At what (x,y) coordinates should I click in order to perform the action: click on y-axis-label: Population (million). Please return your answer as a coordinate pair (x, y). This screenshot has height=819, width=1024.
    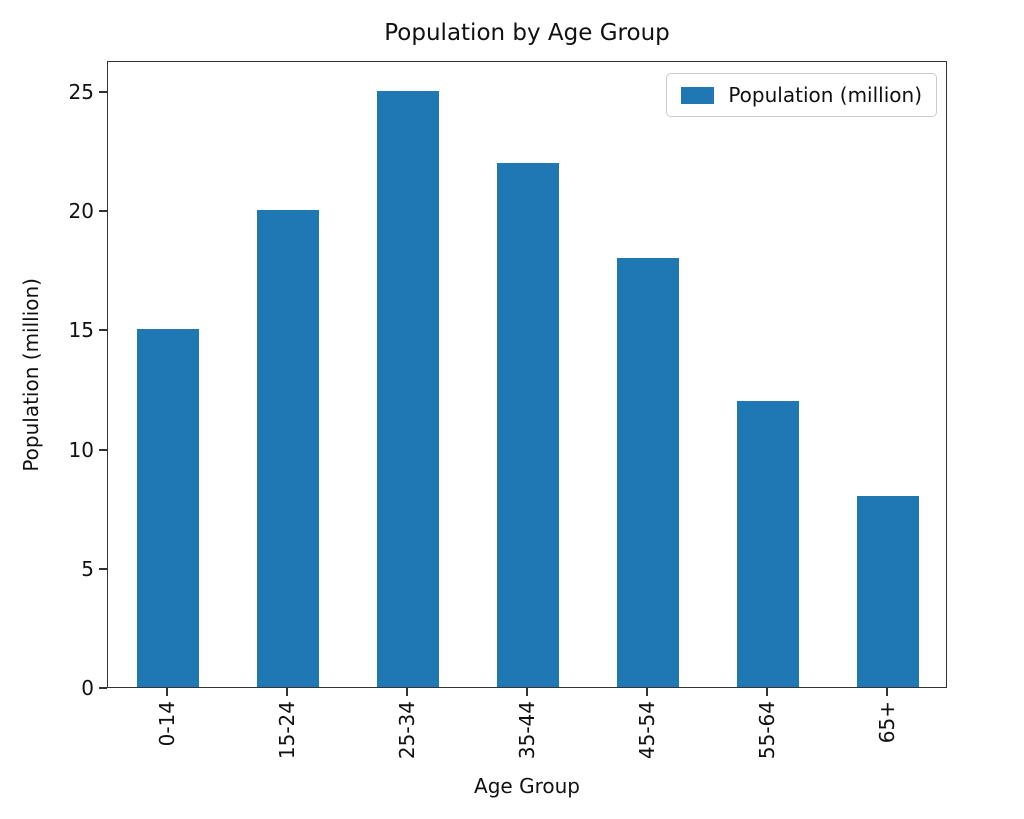
    Looking at the image, I should click on (31, 374).